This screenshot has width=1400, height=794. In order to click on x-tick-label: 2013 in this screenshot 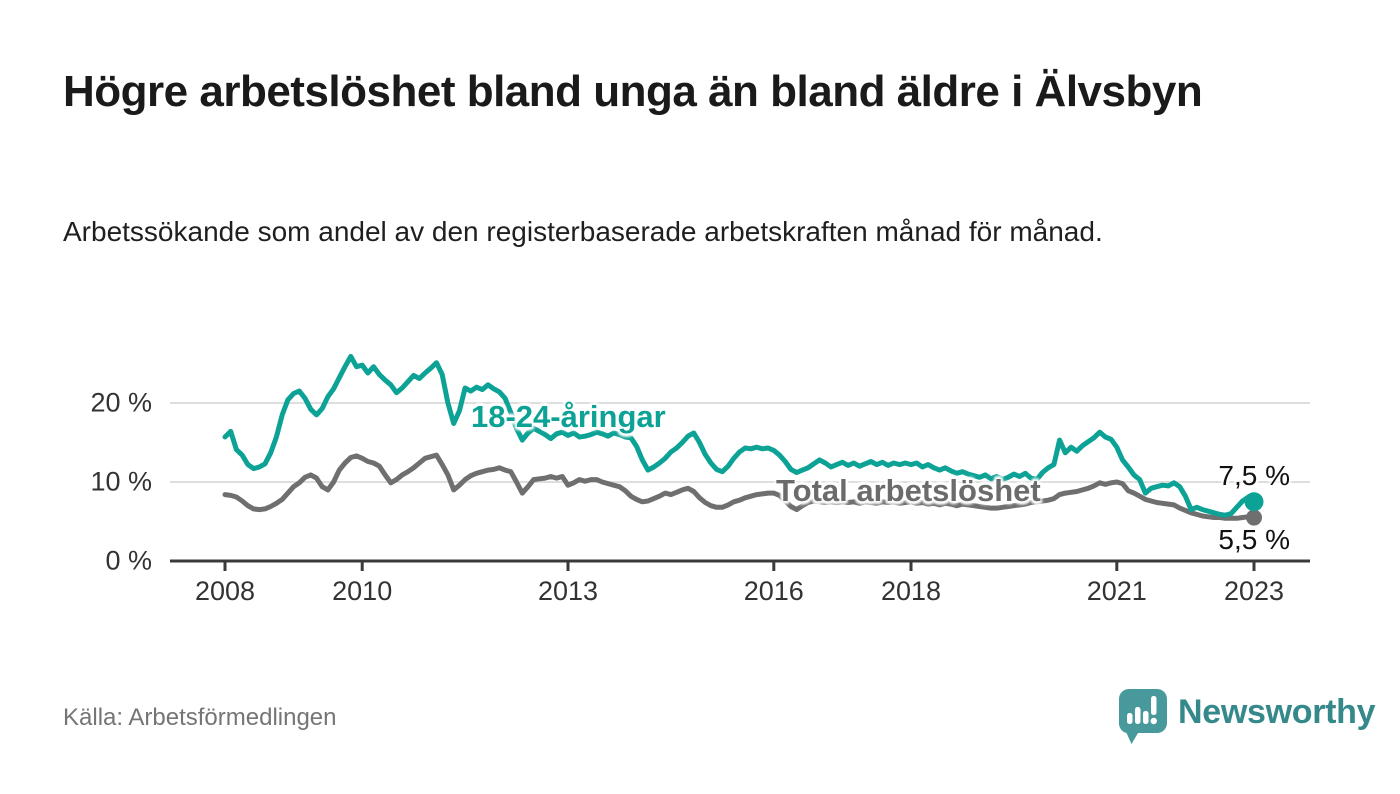, I will do `click(568, 591)`.